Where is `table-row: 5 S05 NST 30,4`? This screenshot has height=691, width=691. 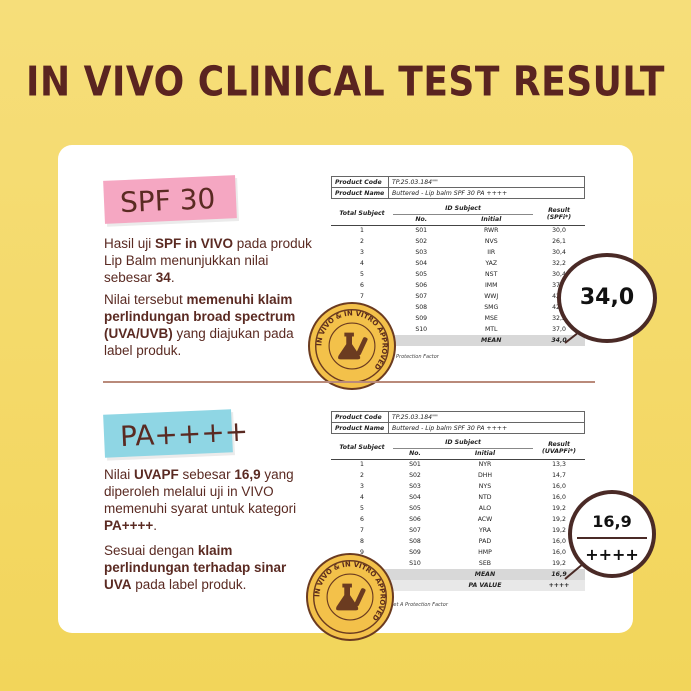 table-row: 5 S05 NST 30,4 is located at coordinates (458, 274).